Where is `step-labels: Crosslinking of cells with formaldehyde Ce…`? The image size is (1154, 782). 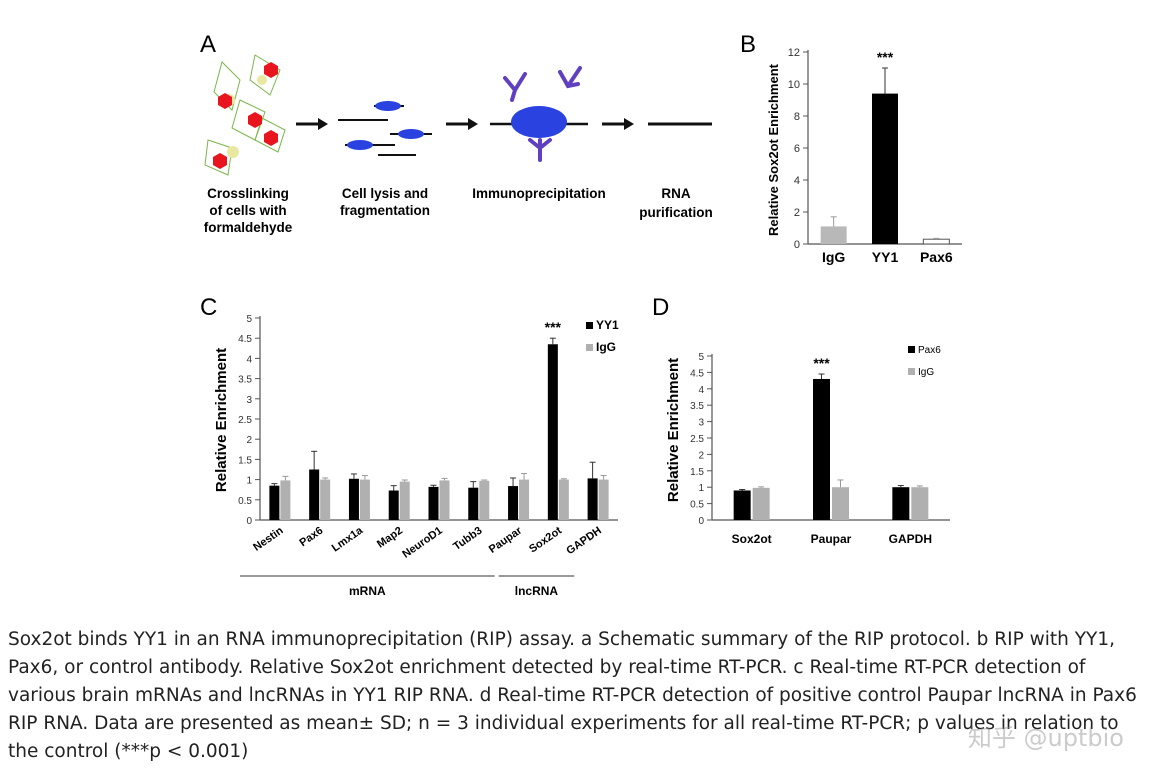 step-labels: Crosslinking of cells with formaldehyde Ce… is located at coordinates (458, 210).